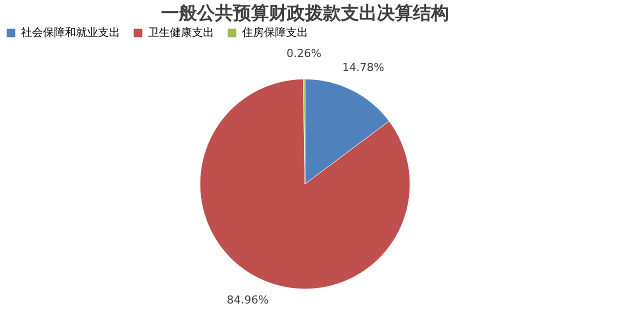  What do you see at coordinates (275, 32) in the screenshot?
I see `legend-label: 住房保障支出` at bounding box center [275, 32].